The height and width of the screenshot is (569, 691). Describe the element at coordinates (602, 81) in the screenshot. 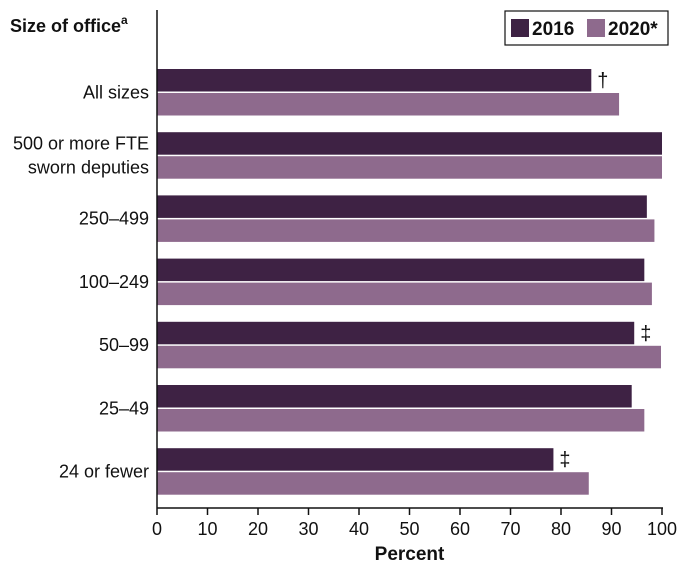

I see `annotation-0: †` at that location.